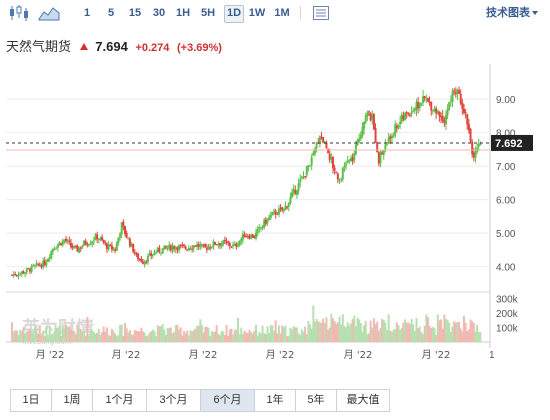 The height and width of the screenshot is (420, 550). I want to click on interval-button-5: 5, so click(111, 13).